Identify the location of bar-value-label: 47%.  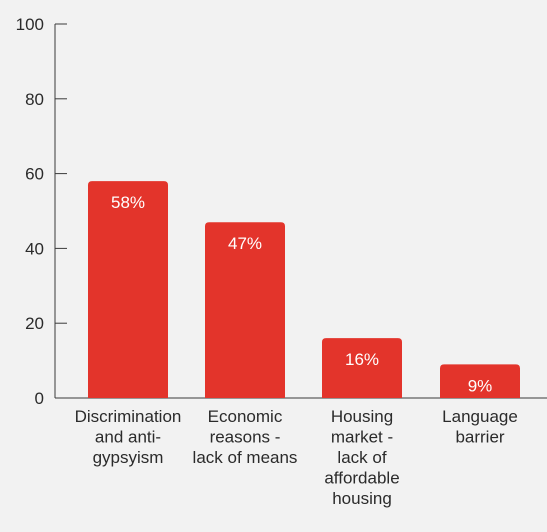
(245, 243).